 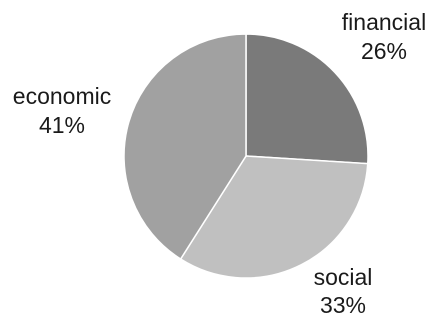 What do you see at coordinates (307, 99) in the screenshot?
I see `pie-slice-financial` at bounding box center [307, 99].